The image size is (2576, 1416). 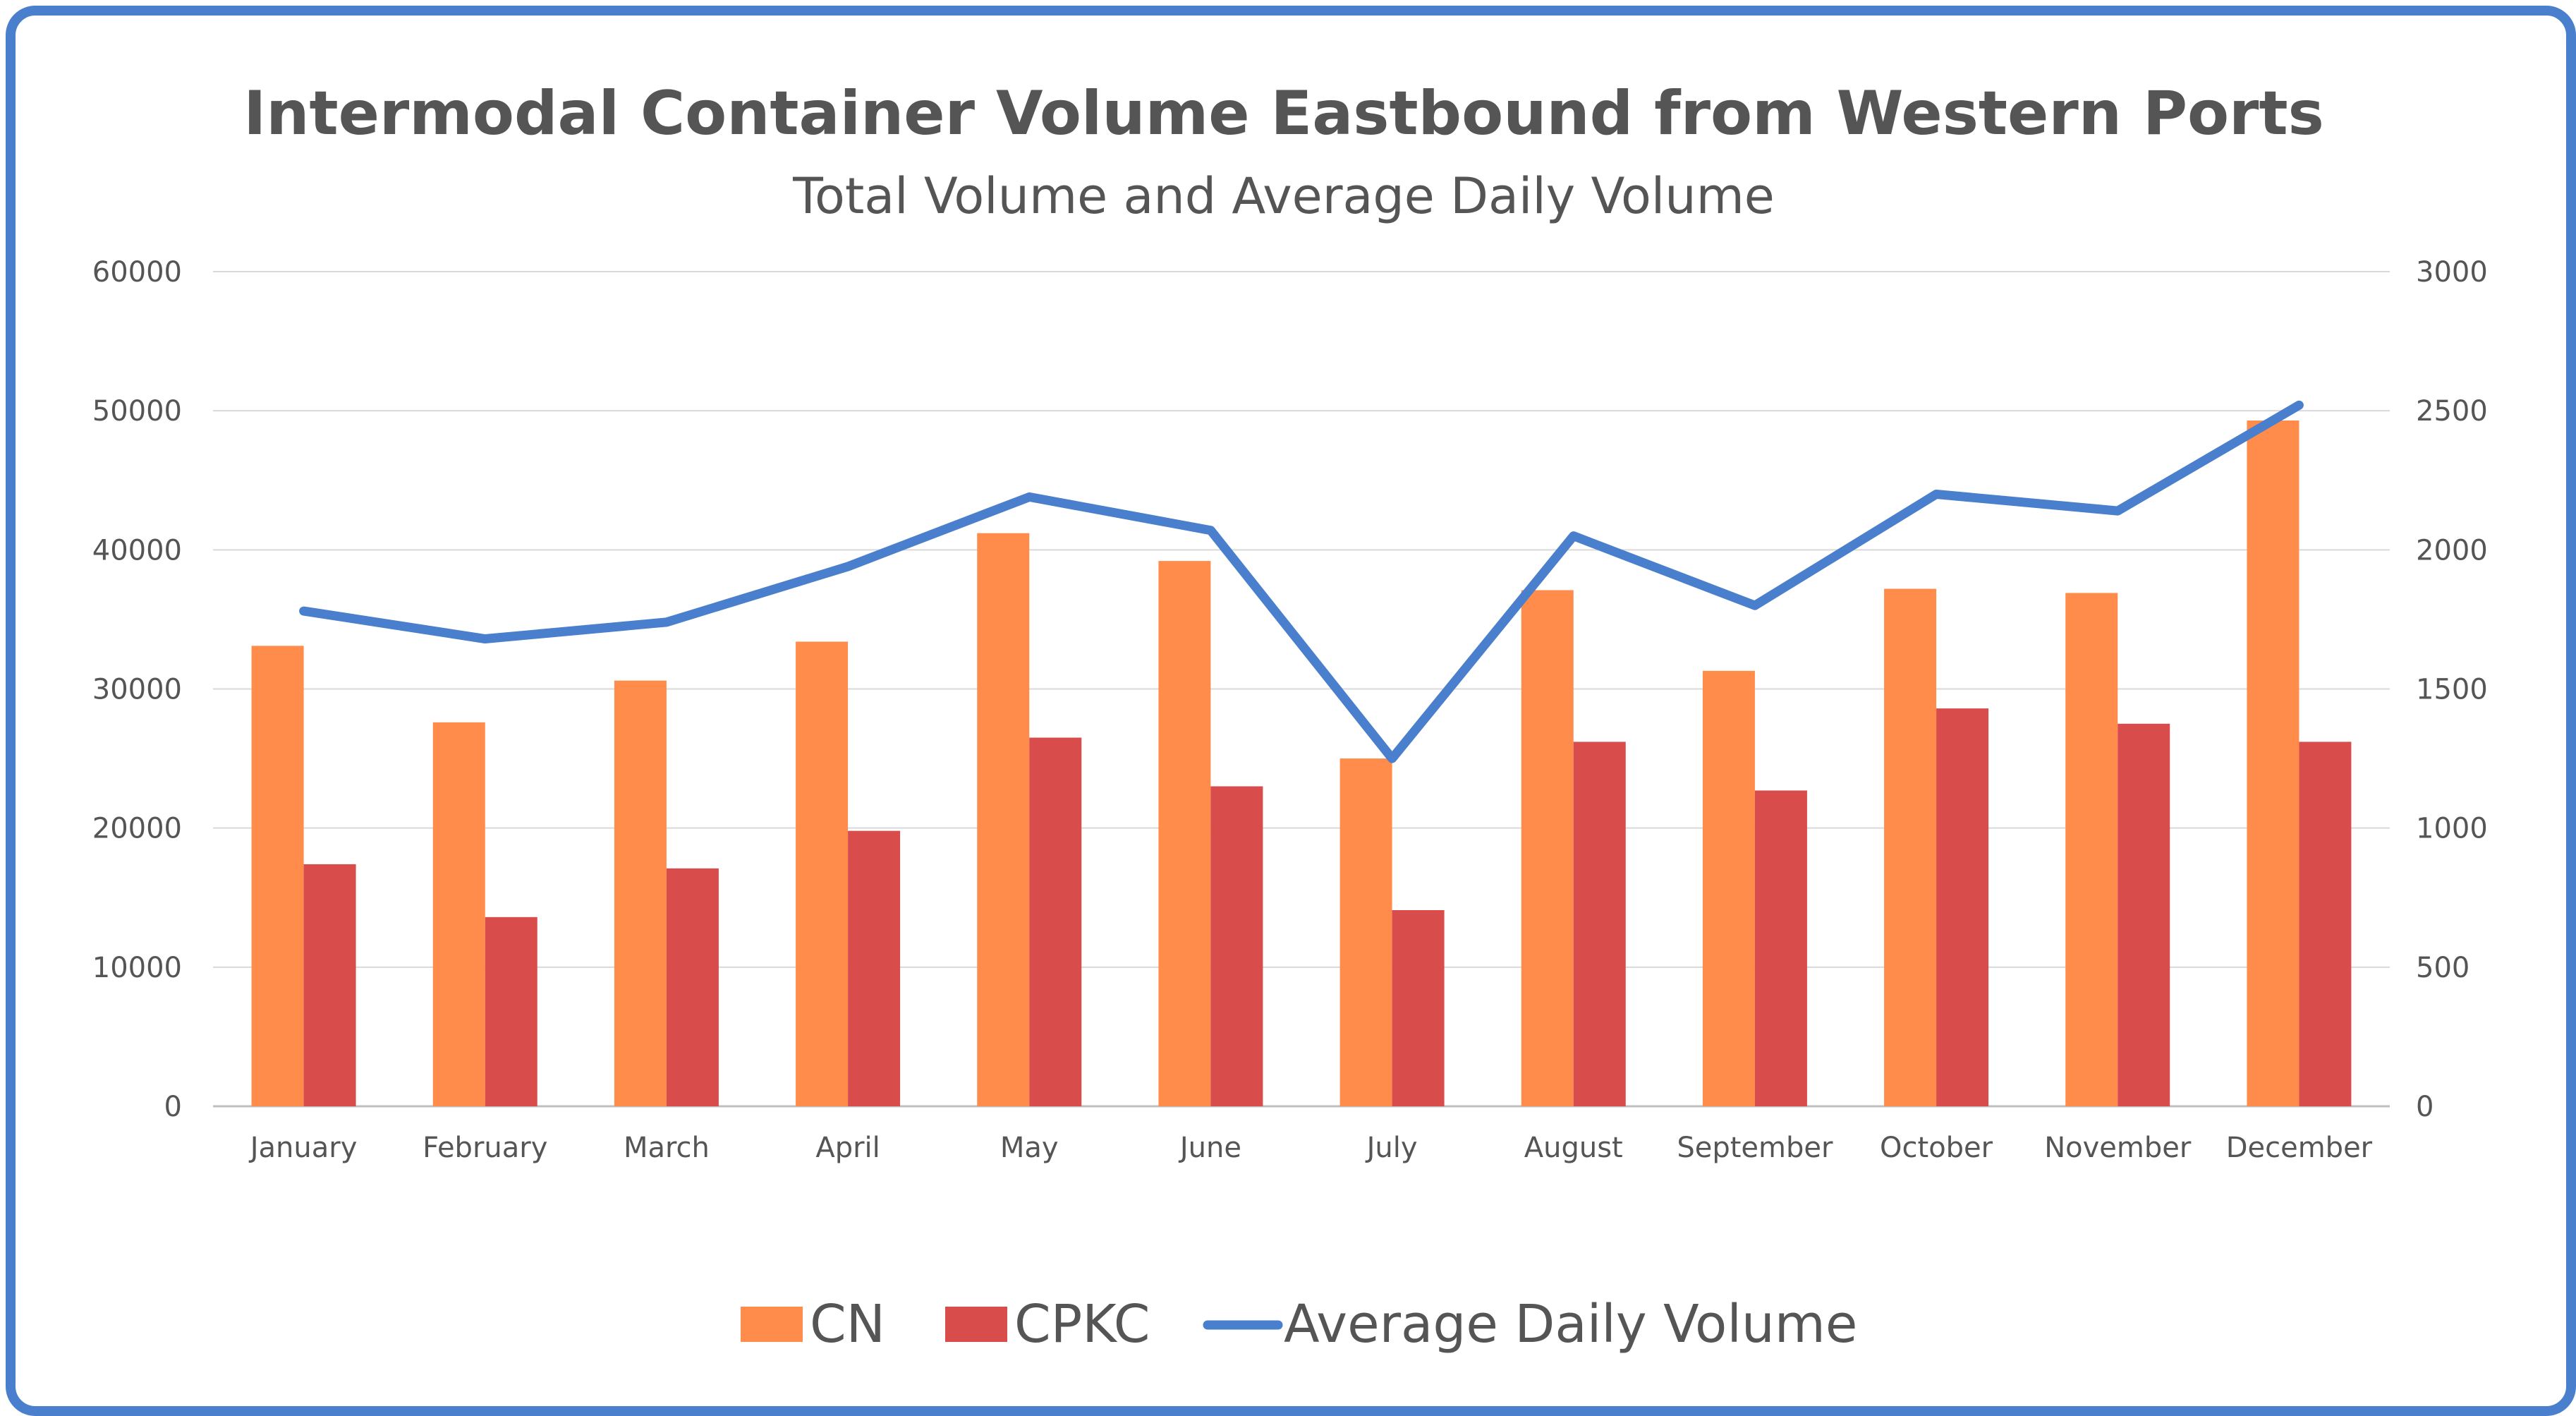 What do you see at coordinates (667, 1148) in the screenshot?
I see `x-tick-label: March` at bounding box center [667, 1148].